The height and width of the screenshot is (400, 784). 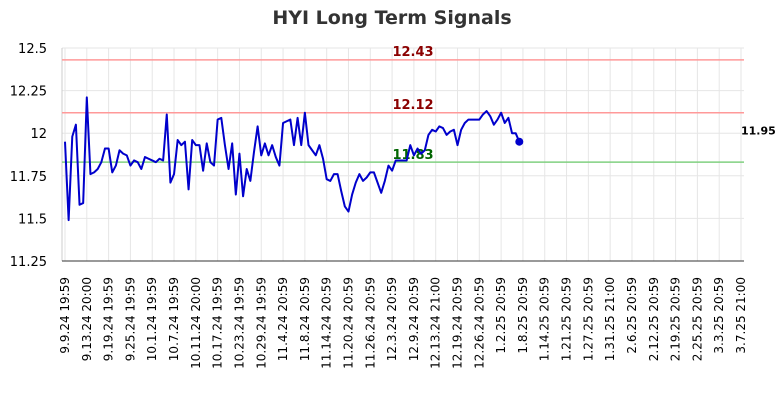 I want to click on x-tick-label: 1.14.25 20:59, so click(x=545, y=319).